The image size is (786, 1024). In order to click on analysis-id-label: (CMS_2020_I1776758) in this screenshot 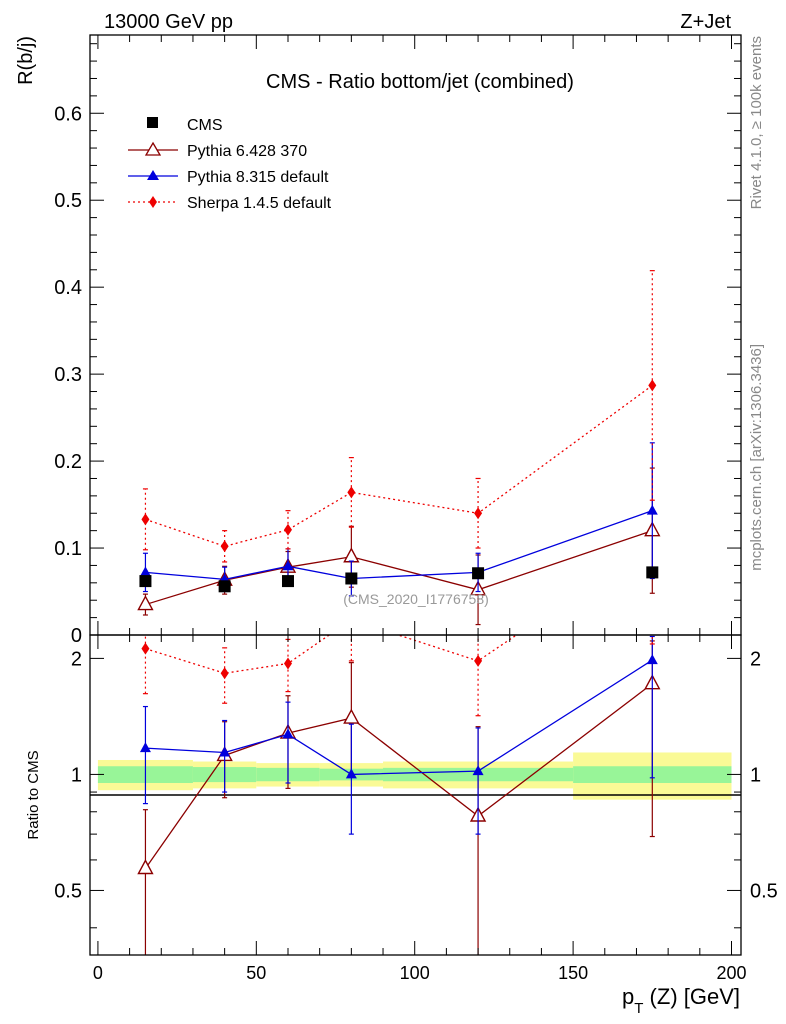, I will do `click(416, 599)`.